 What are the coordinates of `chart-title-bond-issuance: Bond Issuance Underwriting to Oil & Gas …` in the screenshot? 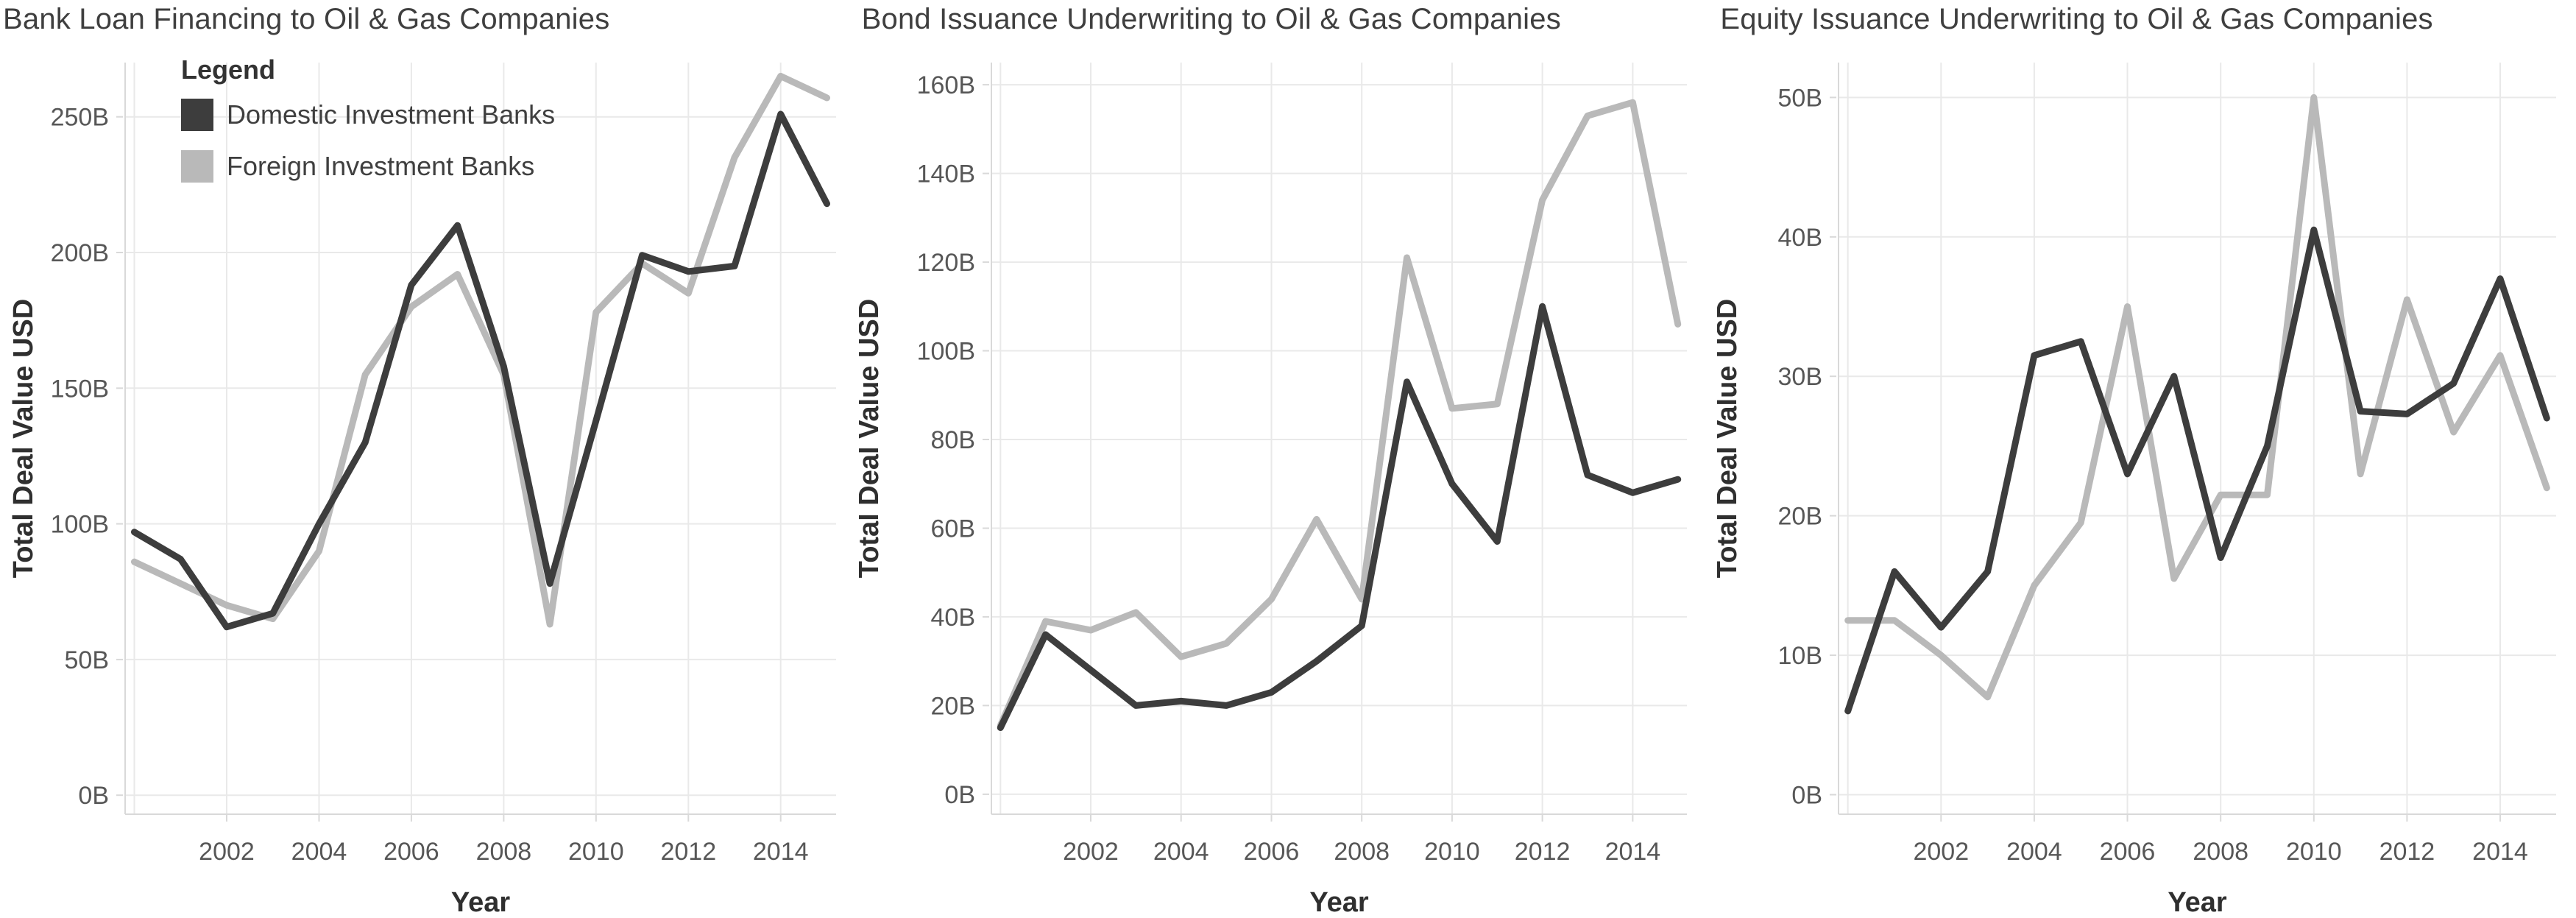 It's located at (1211, 19).